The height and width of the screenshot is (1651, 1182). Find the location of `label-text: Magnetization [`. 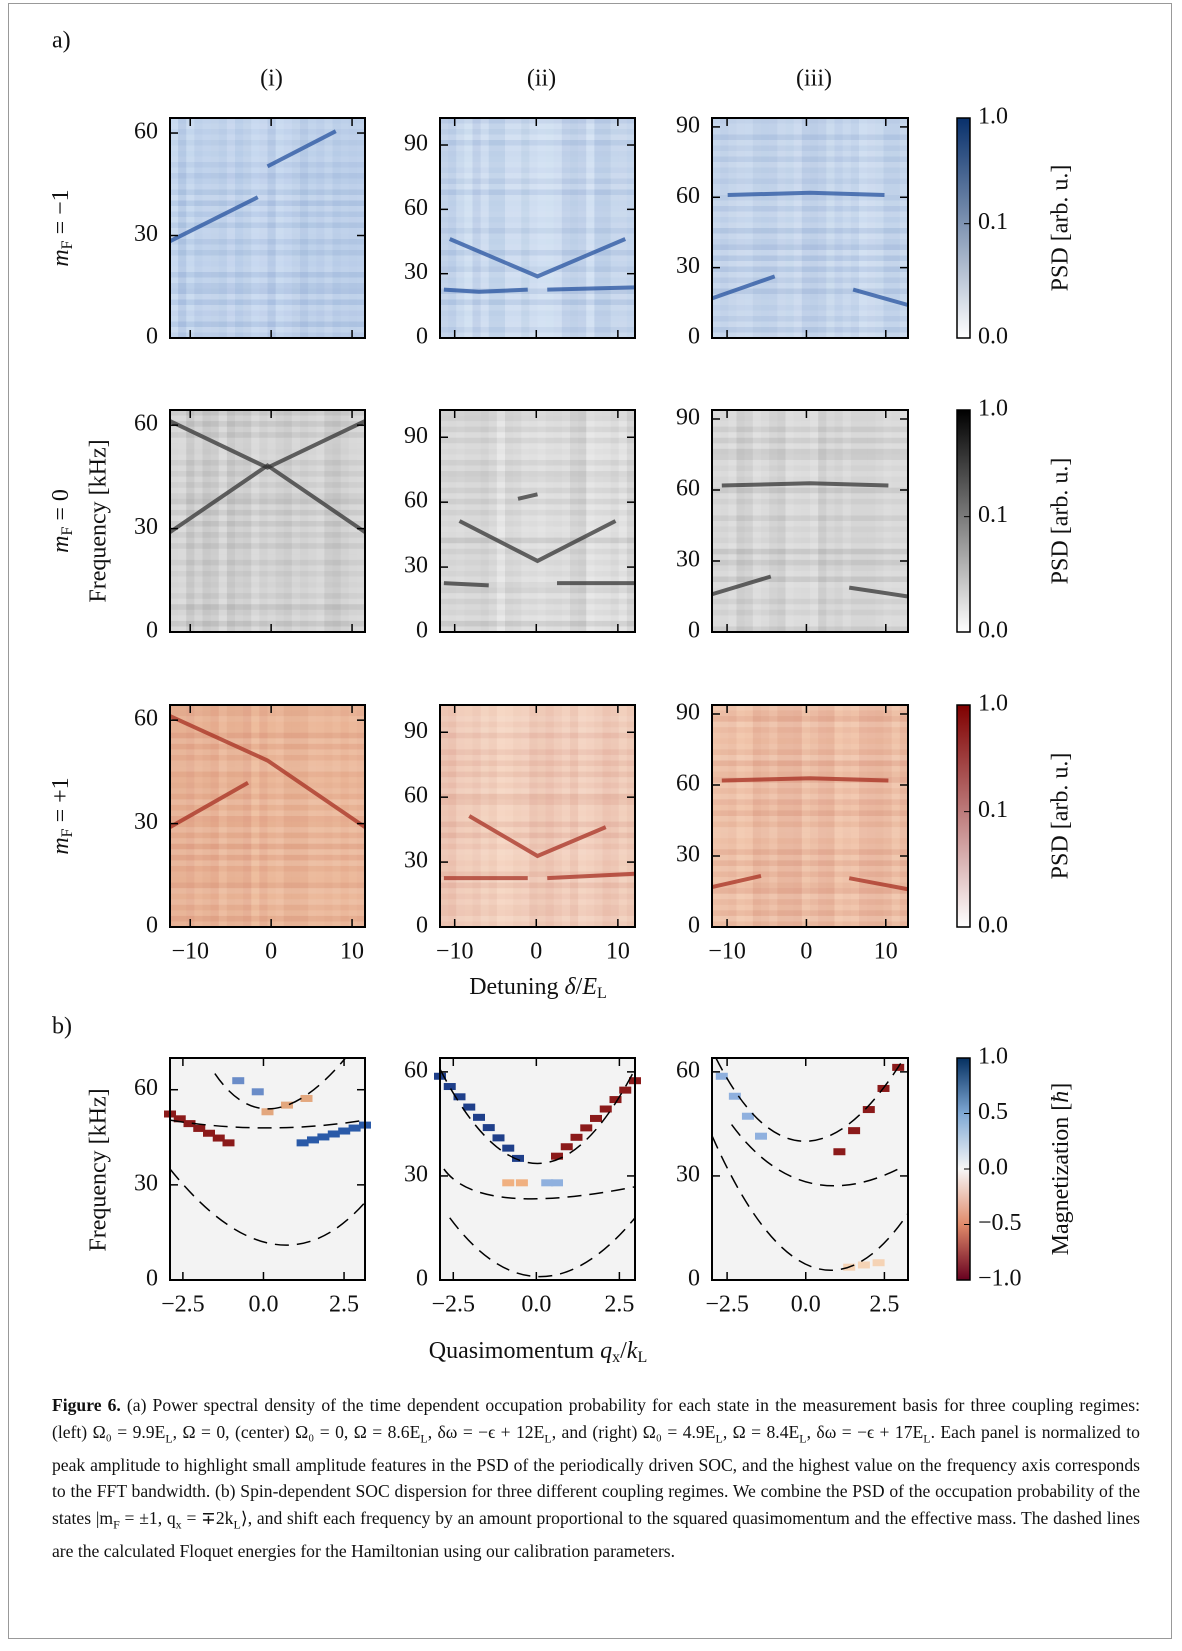

label-text: Magnetization [ is located at coordinates (1061, 1179).